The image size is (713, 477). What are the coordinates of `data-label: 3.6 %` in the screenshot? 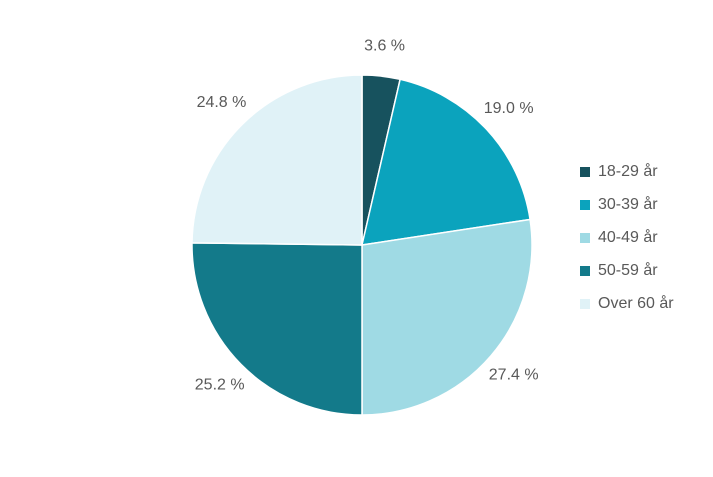 It's located at (384, 45).